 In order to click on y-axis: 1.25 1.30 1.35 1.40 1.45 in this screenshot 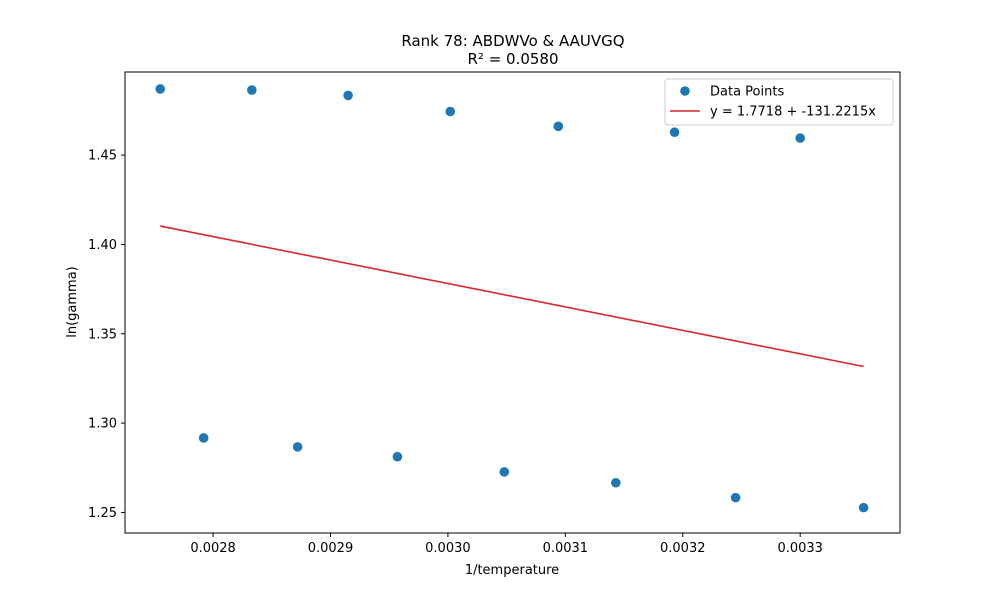, I will do `click(106, 335)`.